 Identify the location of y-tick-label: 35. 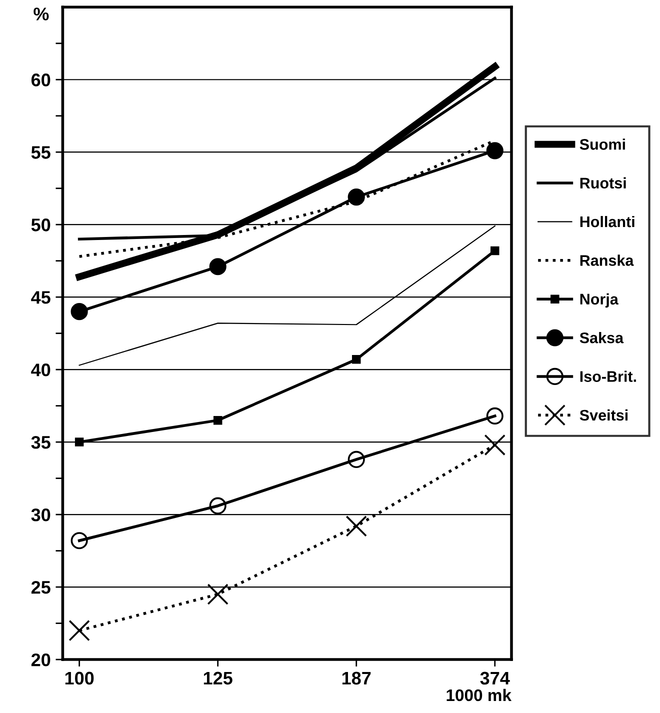
(40, 442).